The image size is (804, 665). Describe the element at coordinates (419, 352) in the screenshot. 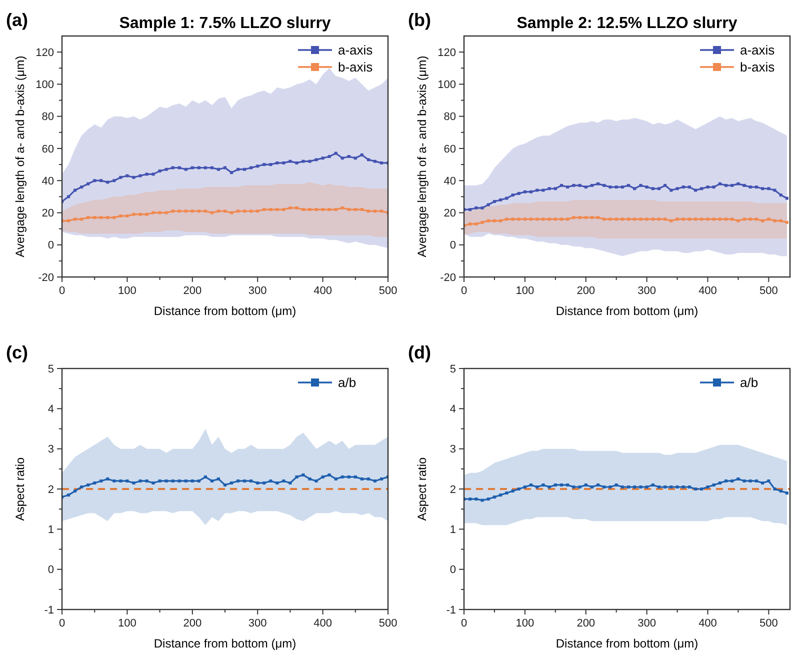

I see `text: (d)` at that location.